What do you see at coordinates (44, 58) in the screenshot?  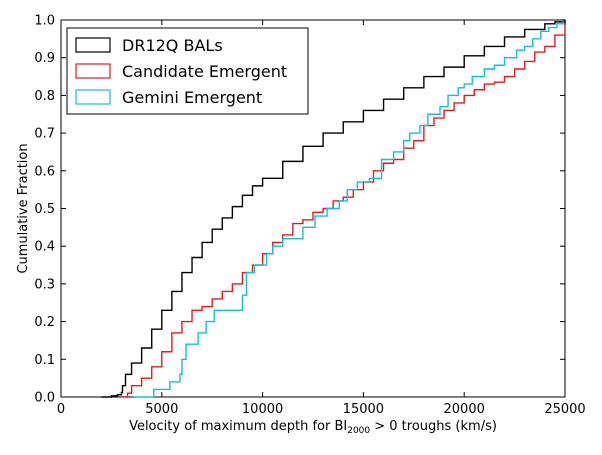 I see `y-tick-label-9: 0.9` at bounding box center [44, 58].